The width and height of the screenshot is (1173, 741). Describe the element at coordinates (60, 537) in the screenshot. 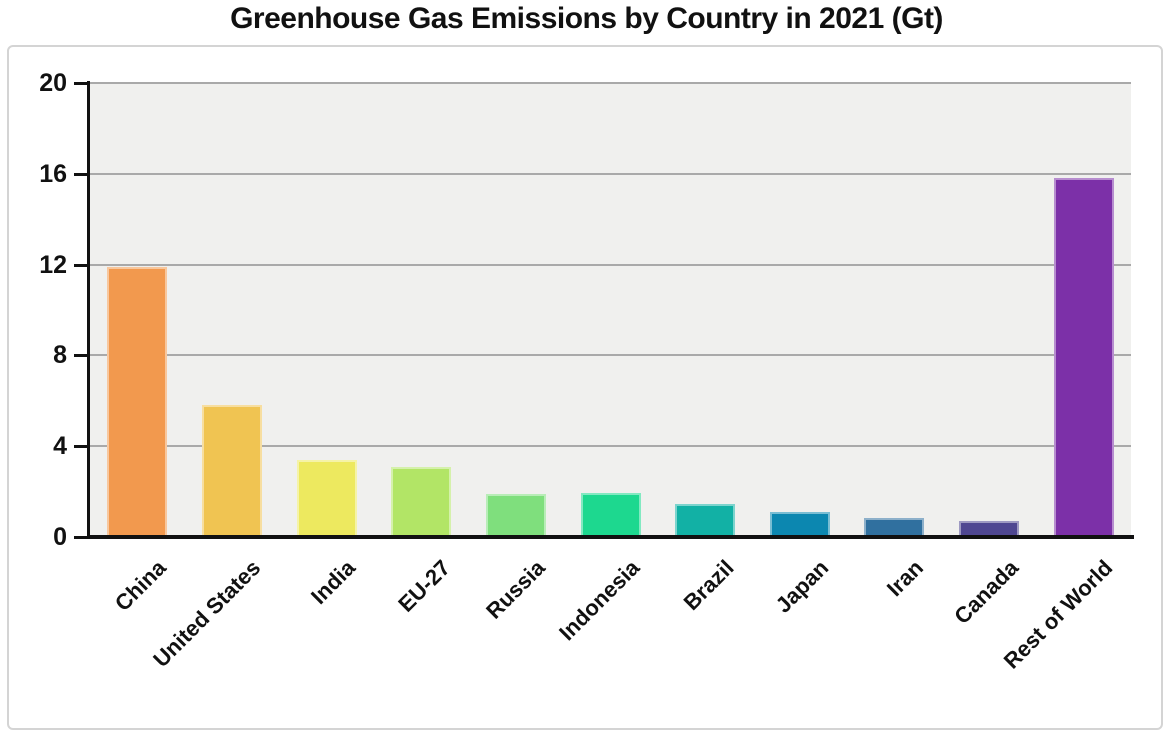

I see `y-tick-label-0: 0` at that location.